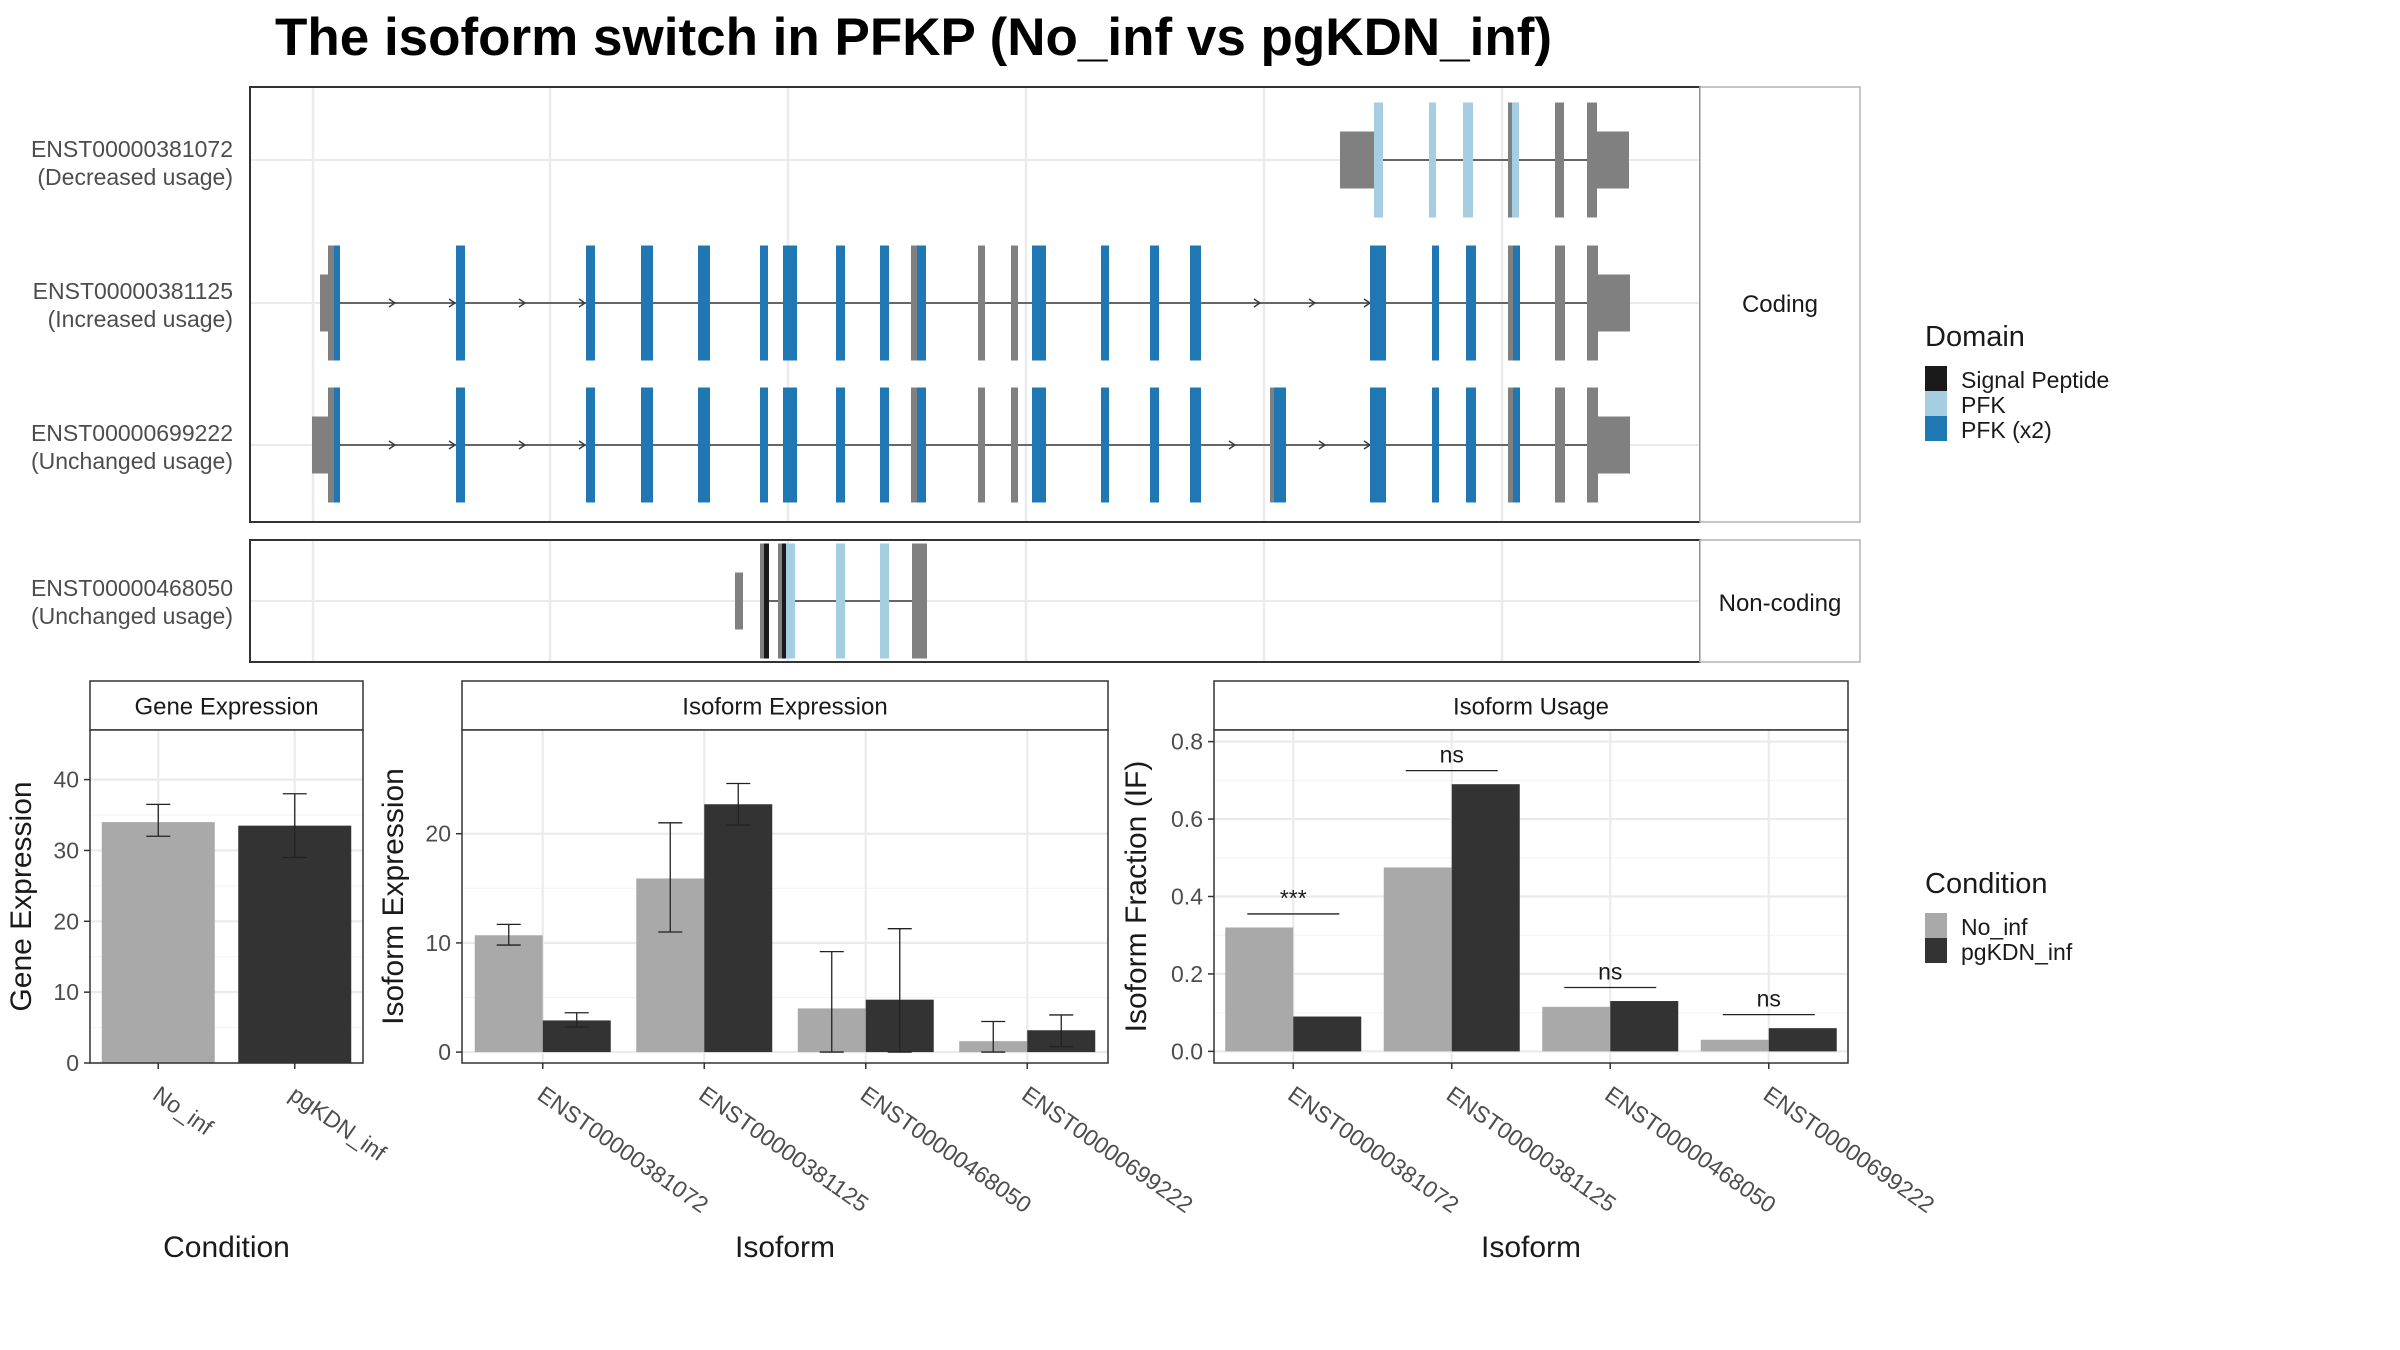 The width and height of the screenshot is (2400, 1350). What do you see at coordinates (1373, 1149) in the screenshot?
I see `x-tick-label: ENST00000381072` at bounding box center [1373, 1149].